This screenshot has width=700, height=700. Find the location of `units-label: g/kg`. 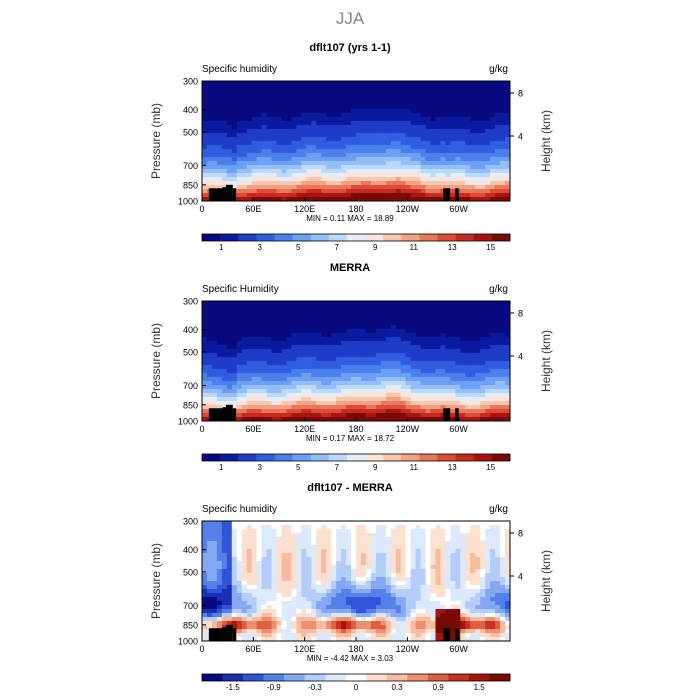

units-label: g/kg is located at coordinates (498, 289).